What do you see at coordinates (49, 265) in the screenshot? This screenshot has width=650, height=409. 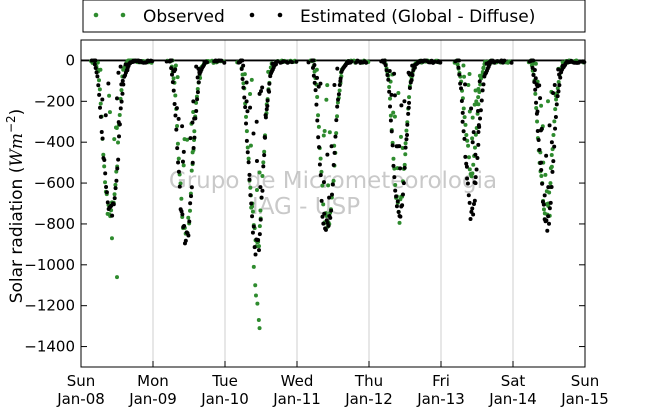 I see `y-tick-label: −1000` at bounding box center [49, 265].